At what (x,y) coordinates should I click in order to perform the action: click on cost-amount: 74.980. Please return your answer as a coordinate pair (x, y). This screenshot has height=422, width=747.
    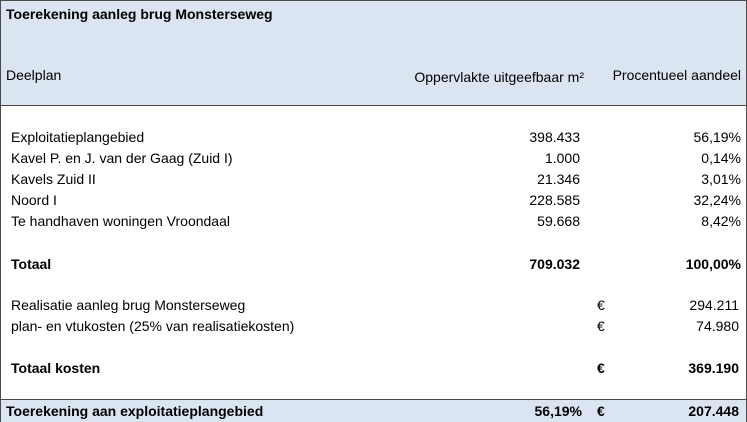
    Looking at the image, I should click on (717, 326).